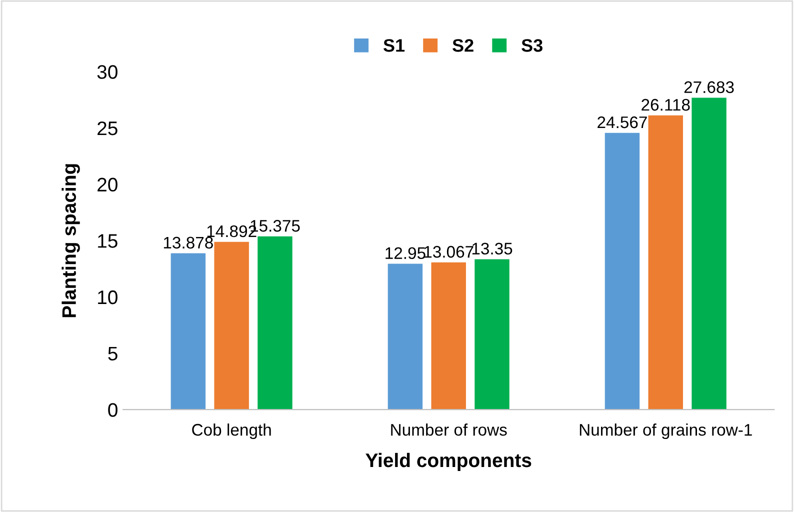  What do you see at coordinates (449, 462) in the screenshot?
I see `x-axis-title: Yield components` at bounding box center [449, 462].